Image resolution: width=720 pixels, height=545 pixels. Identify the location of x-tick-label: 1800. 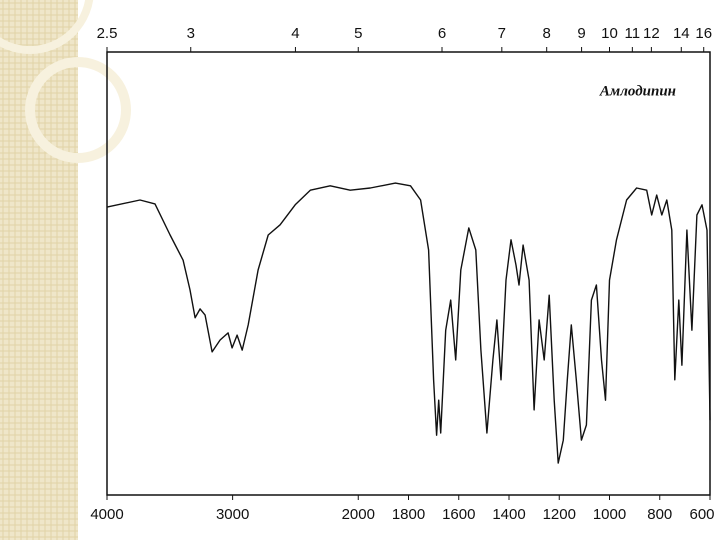
(408, 514).